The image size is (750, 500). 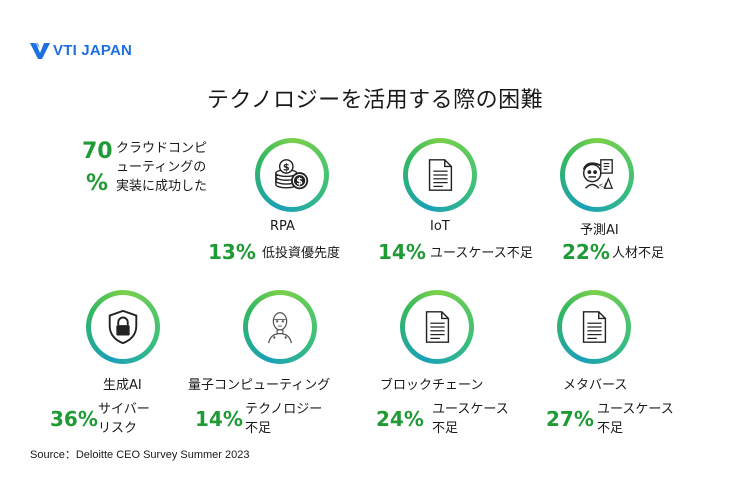 I want to click on item-desc-quantum-computing: テクノロジー 不足, so click(x=284, y=419).